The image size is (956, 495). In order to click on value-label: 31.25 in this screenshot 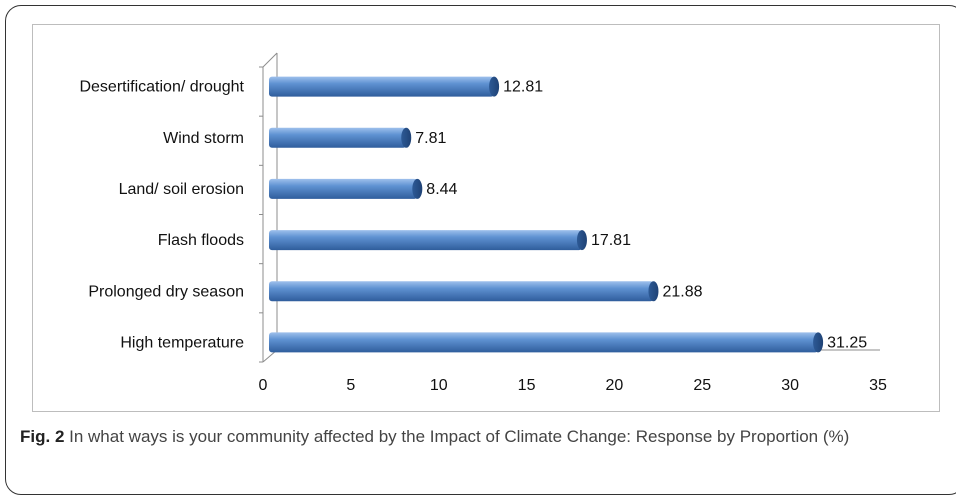, I will do `click(847, 342)`.